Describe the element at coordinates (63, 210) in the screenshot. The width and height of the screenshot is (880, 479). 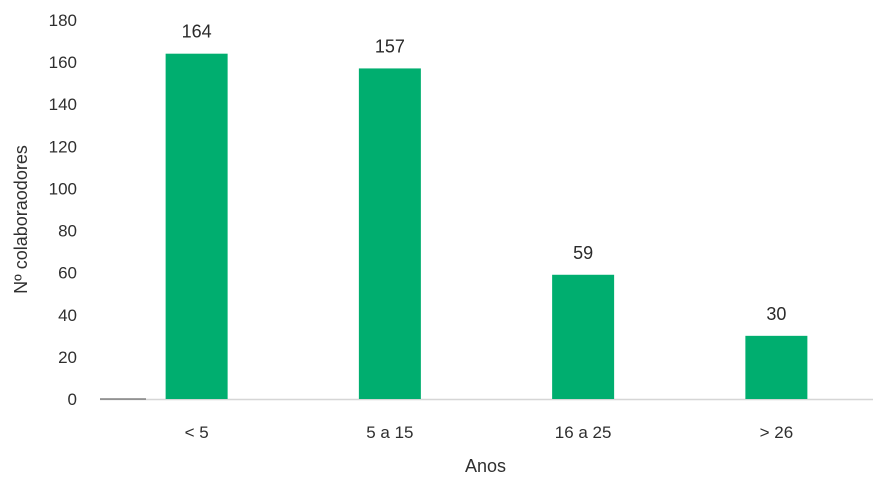
I see `y-axis-ticks: 0 20 40 60 80 100 120 140 160 180` at that location.